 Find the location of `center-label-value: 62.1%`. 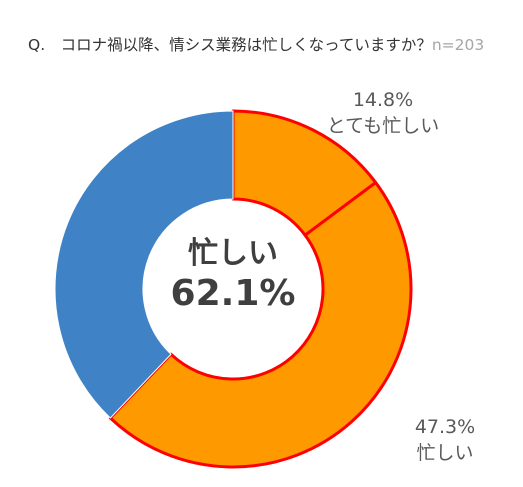

center-label-value: 62.1% is located at coordinates (233, 293).